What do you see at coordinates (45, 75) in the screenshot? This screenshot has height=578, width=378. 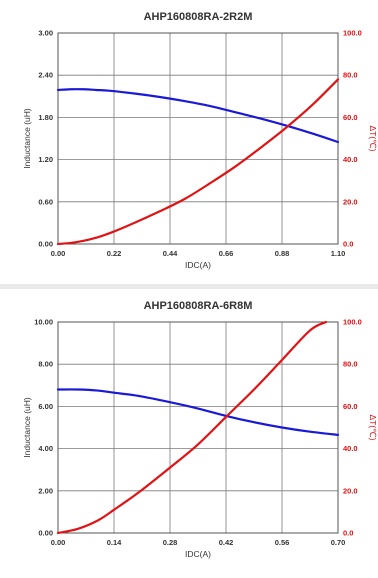 I see `y-tick-label: 2.40` at bounding box center [45, 75].